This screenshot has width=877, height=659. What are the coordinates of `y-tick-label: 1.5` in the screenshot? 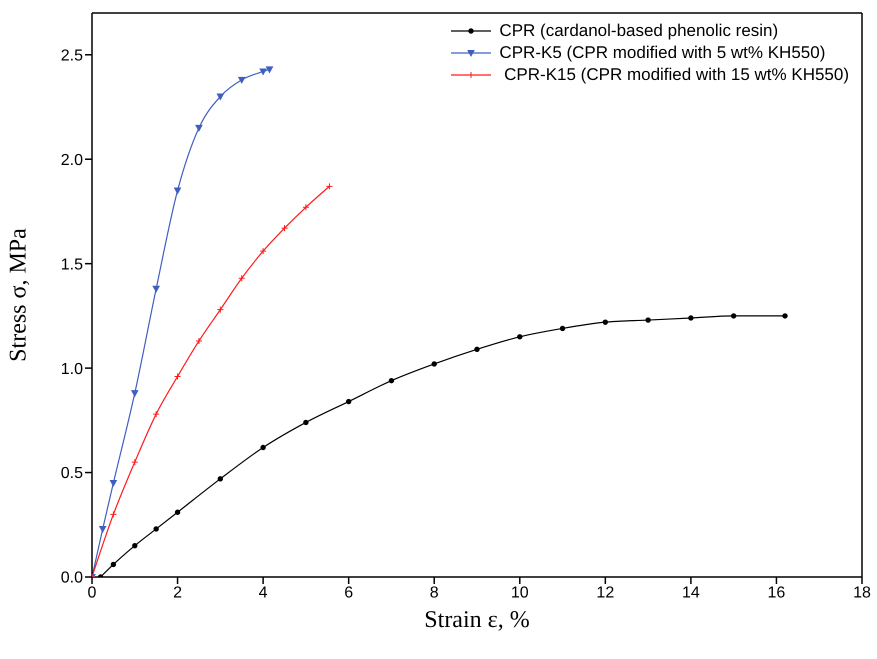 It's located at (72, 265).